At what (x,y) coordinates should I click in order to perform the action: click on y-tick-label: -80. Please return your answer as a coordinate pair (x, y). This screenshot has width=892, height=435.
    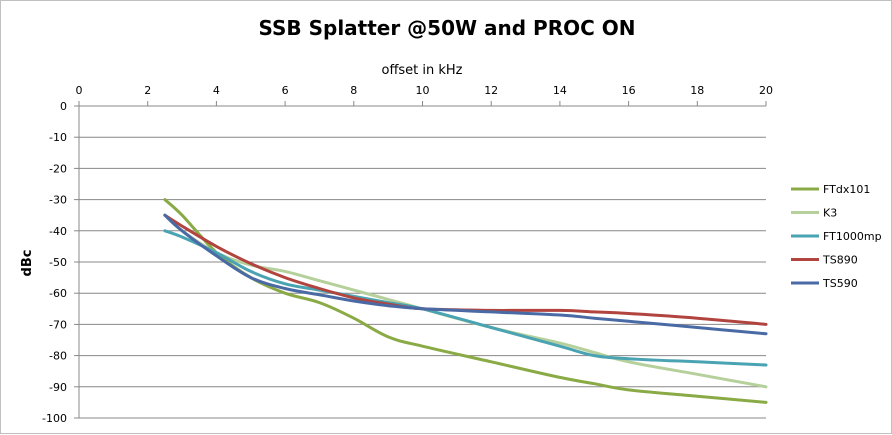
    Looking at the image, I should click on (58, 356).